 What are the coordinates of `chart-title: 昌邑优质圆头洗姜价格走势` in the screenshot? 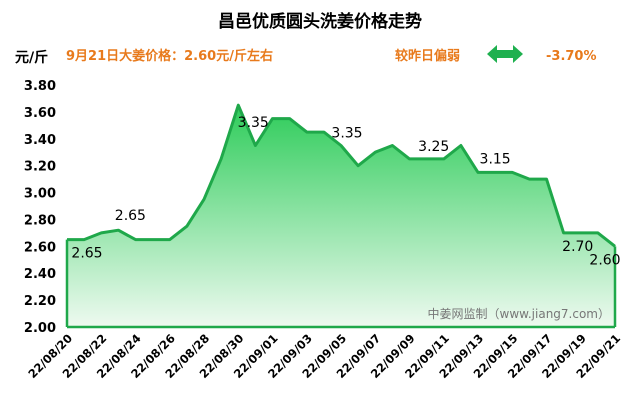 It's located at (320, 21).